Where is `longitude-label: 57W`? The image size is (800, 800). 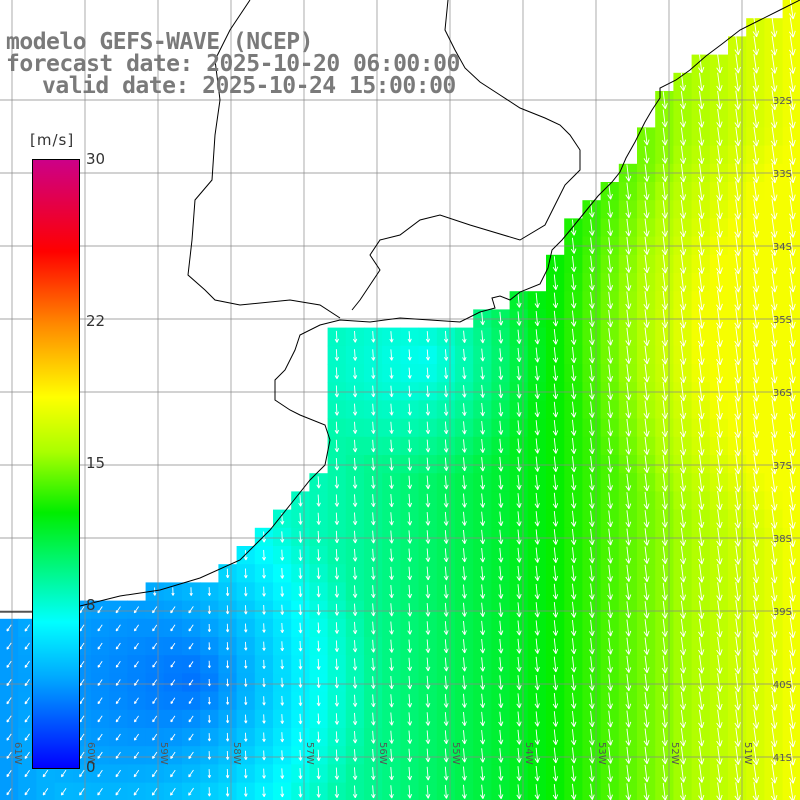 longitude-label: 57W is located at coordinates (309, 753).